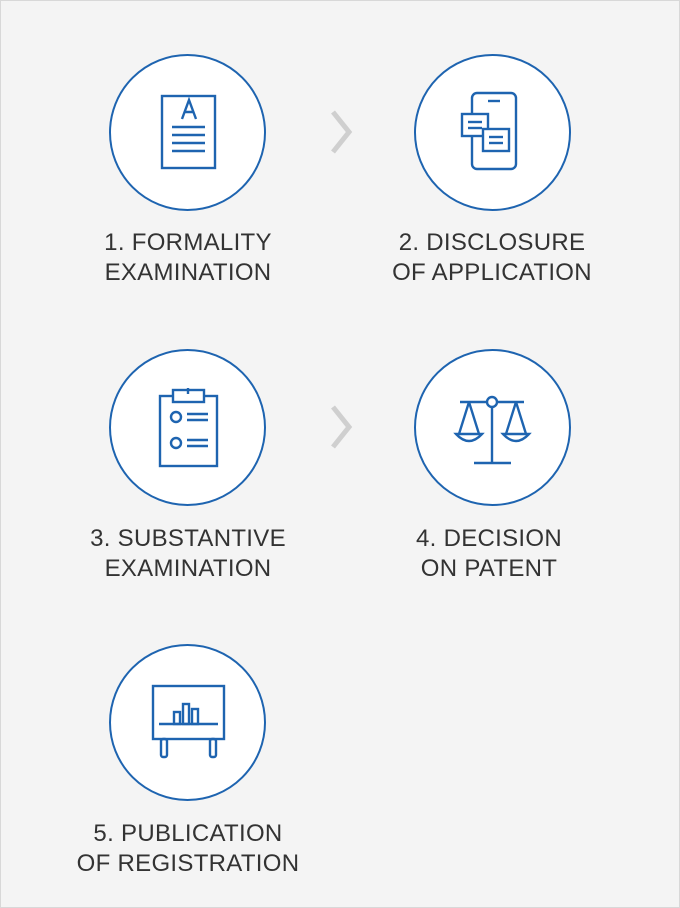  Describe the element at coordinates (188, 568) in the screenshot. I see `step-3-subtitle: EXAMINATION` at that location.